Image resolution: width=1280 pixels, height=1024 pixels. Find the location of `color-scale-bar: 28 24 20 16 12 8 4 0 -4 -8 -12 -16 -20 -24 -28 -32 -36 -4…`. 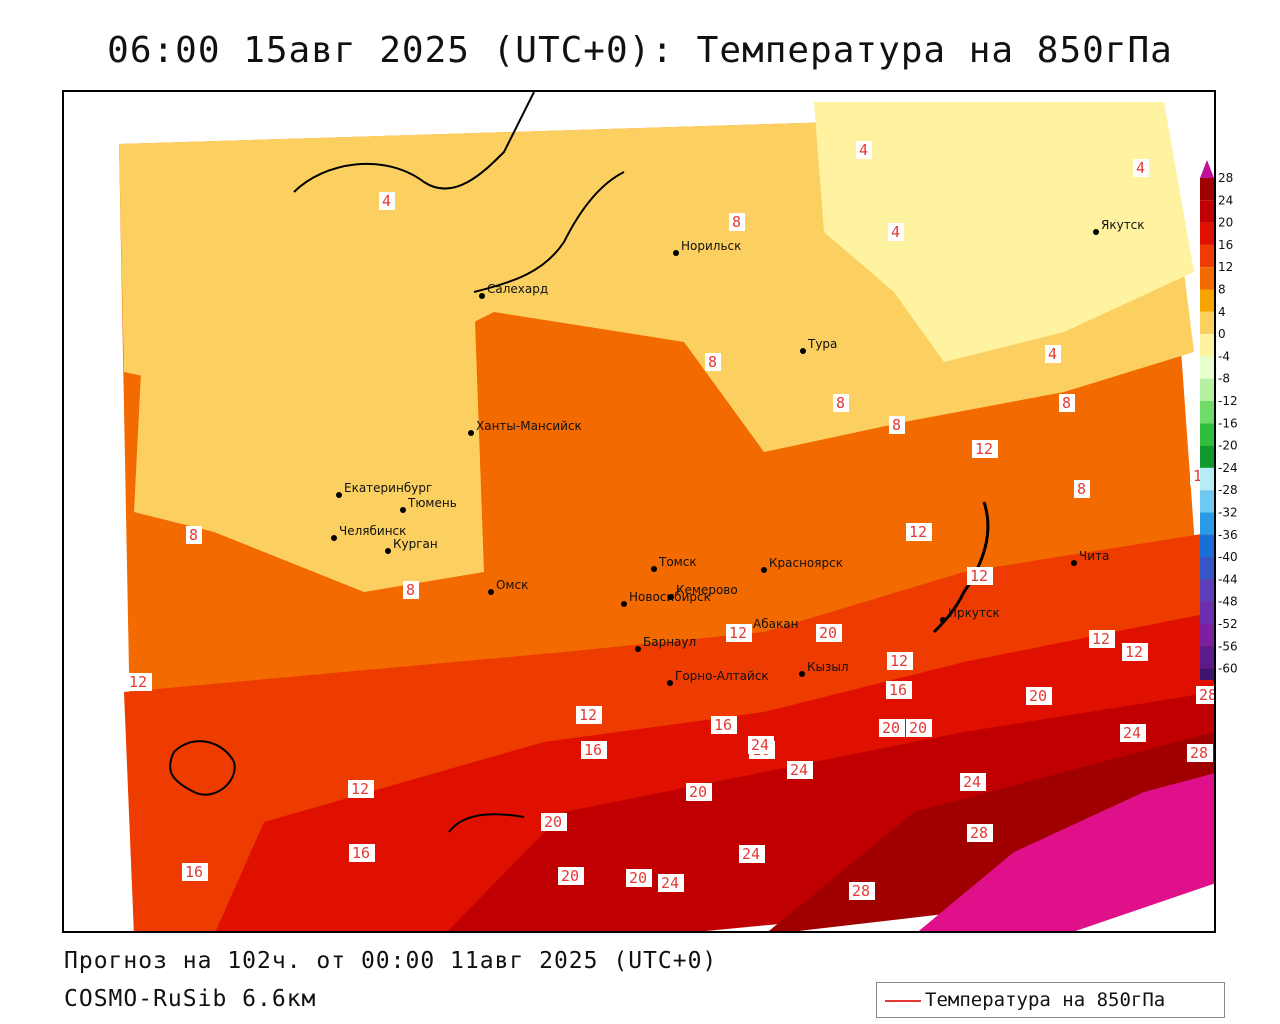

color-scale-bar: 28 24 20 16 12 8 4 0 -4 -8 -12 -16 -20 -24 -28 -32 -36 -4… is located at coordinates (1219, 420).